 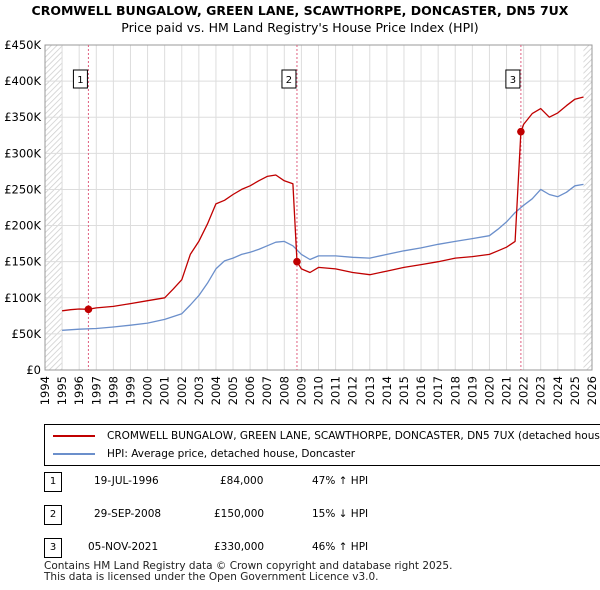 What do you see at coordinates (301, 390) in the screenshot?
I see `x-tick-label: 2009` at bounding box center [301, 390].